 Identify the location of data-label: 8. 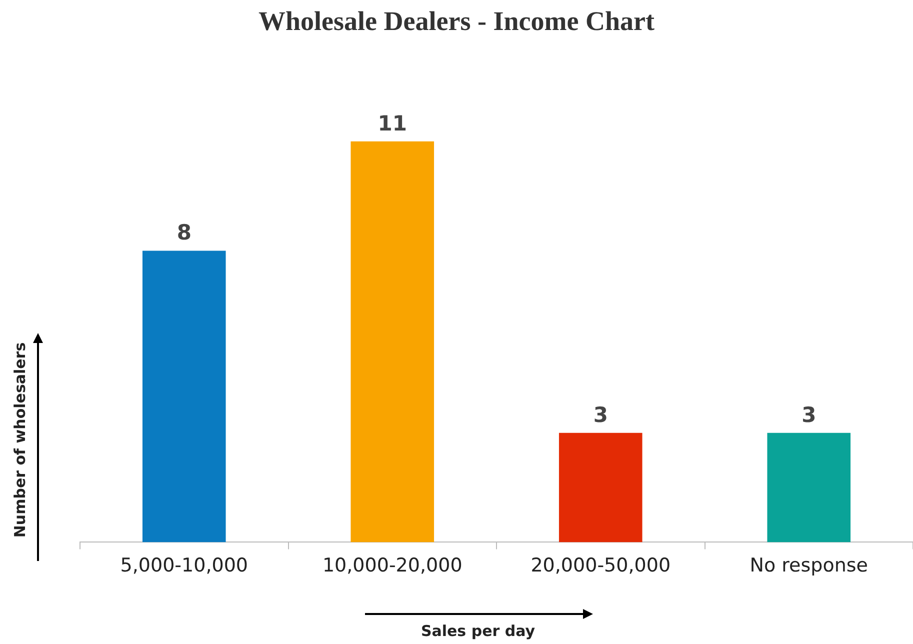
(184, 232).